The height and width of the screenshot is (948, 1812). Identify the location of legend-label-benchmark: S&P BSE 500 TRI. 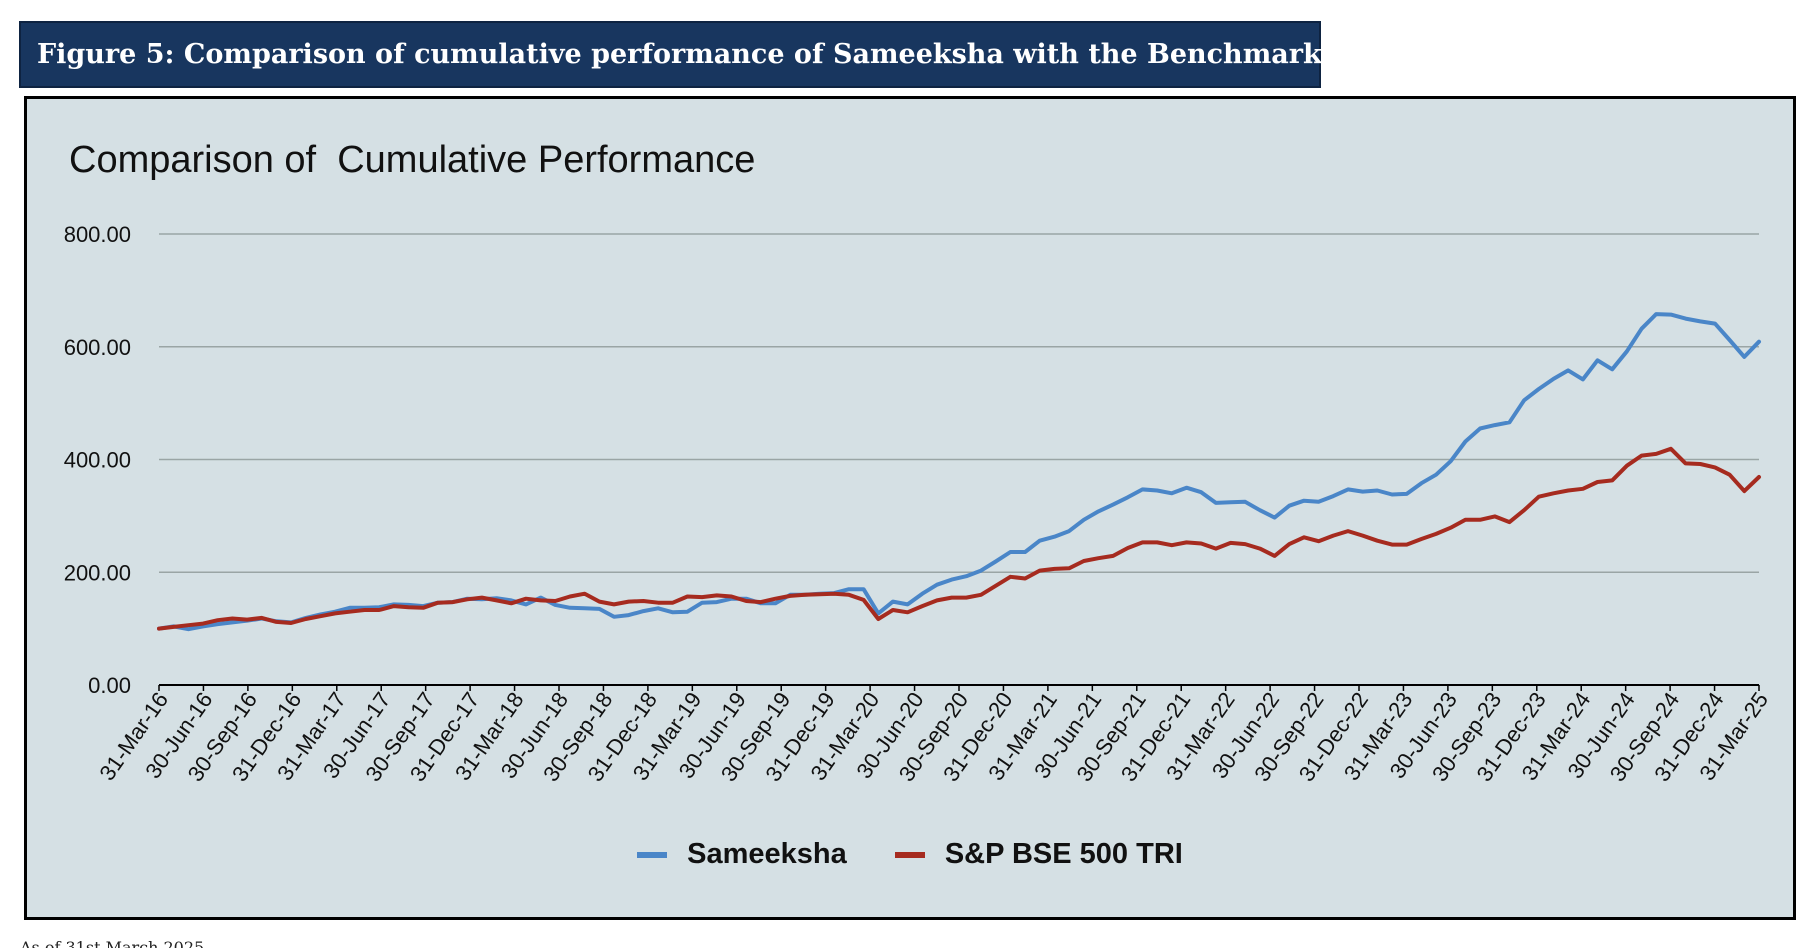
(1063, 854).